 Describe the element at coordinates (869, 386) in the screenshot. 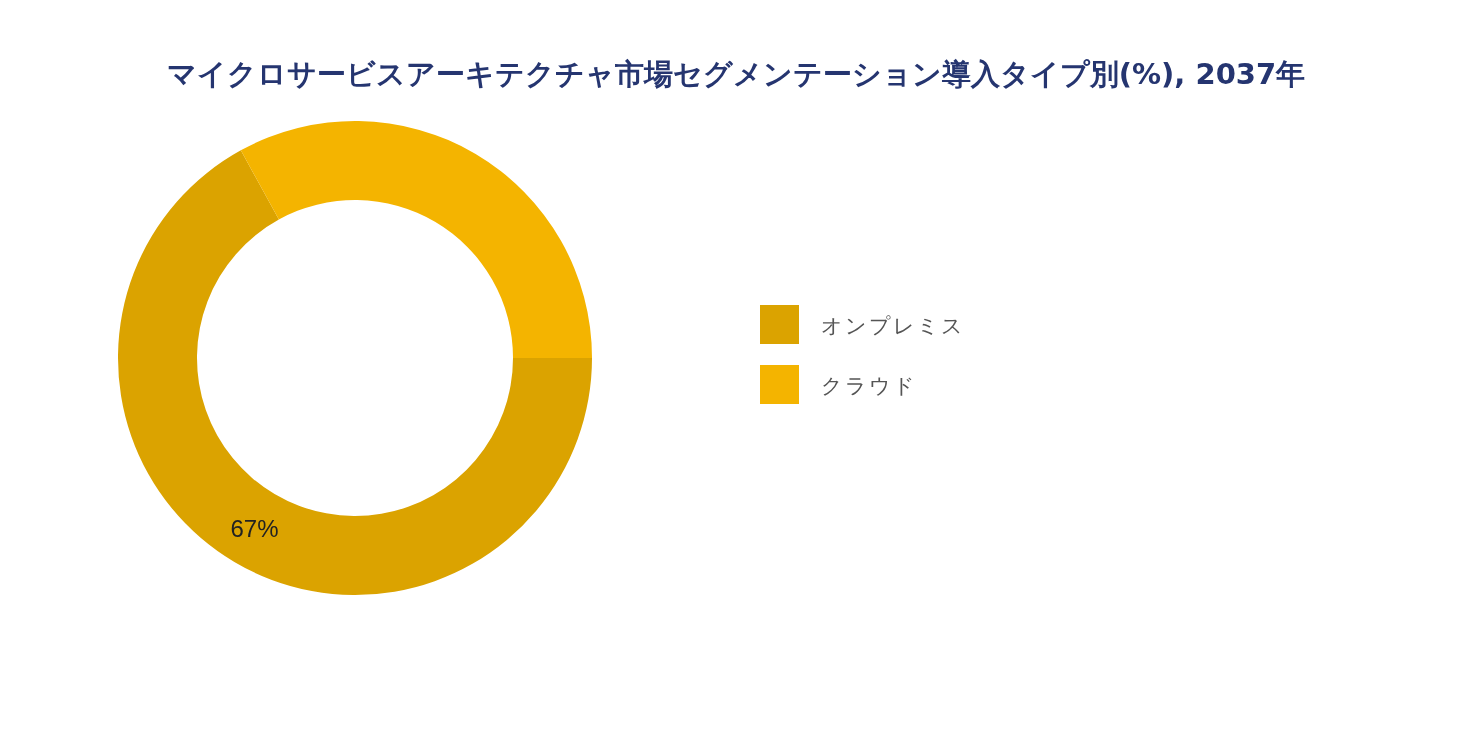

I see `legend-label: クラウド` at that location.